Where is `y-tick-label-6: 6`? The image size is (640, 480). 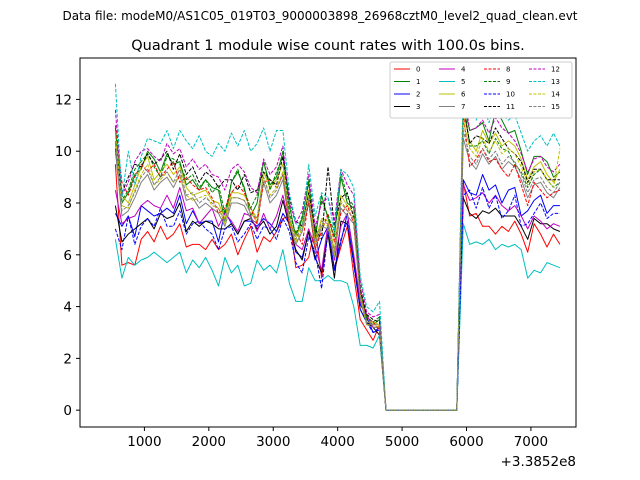 y-tick-label-6: 6 is located at coordinates (67, 256).